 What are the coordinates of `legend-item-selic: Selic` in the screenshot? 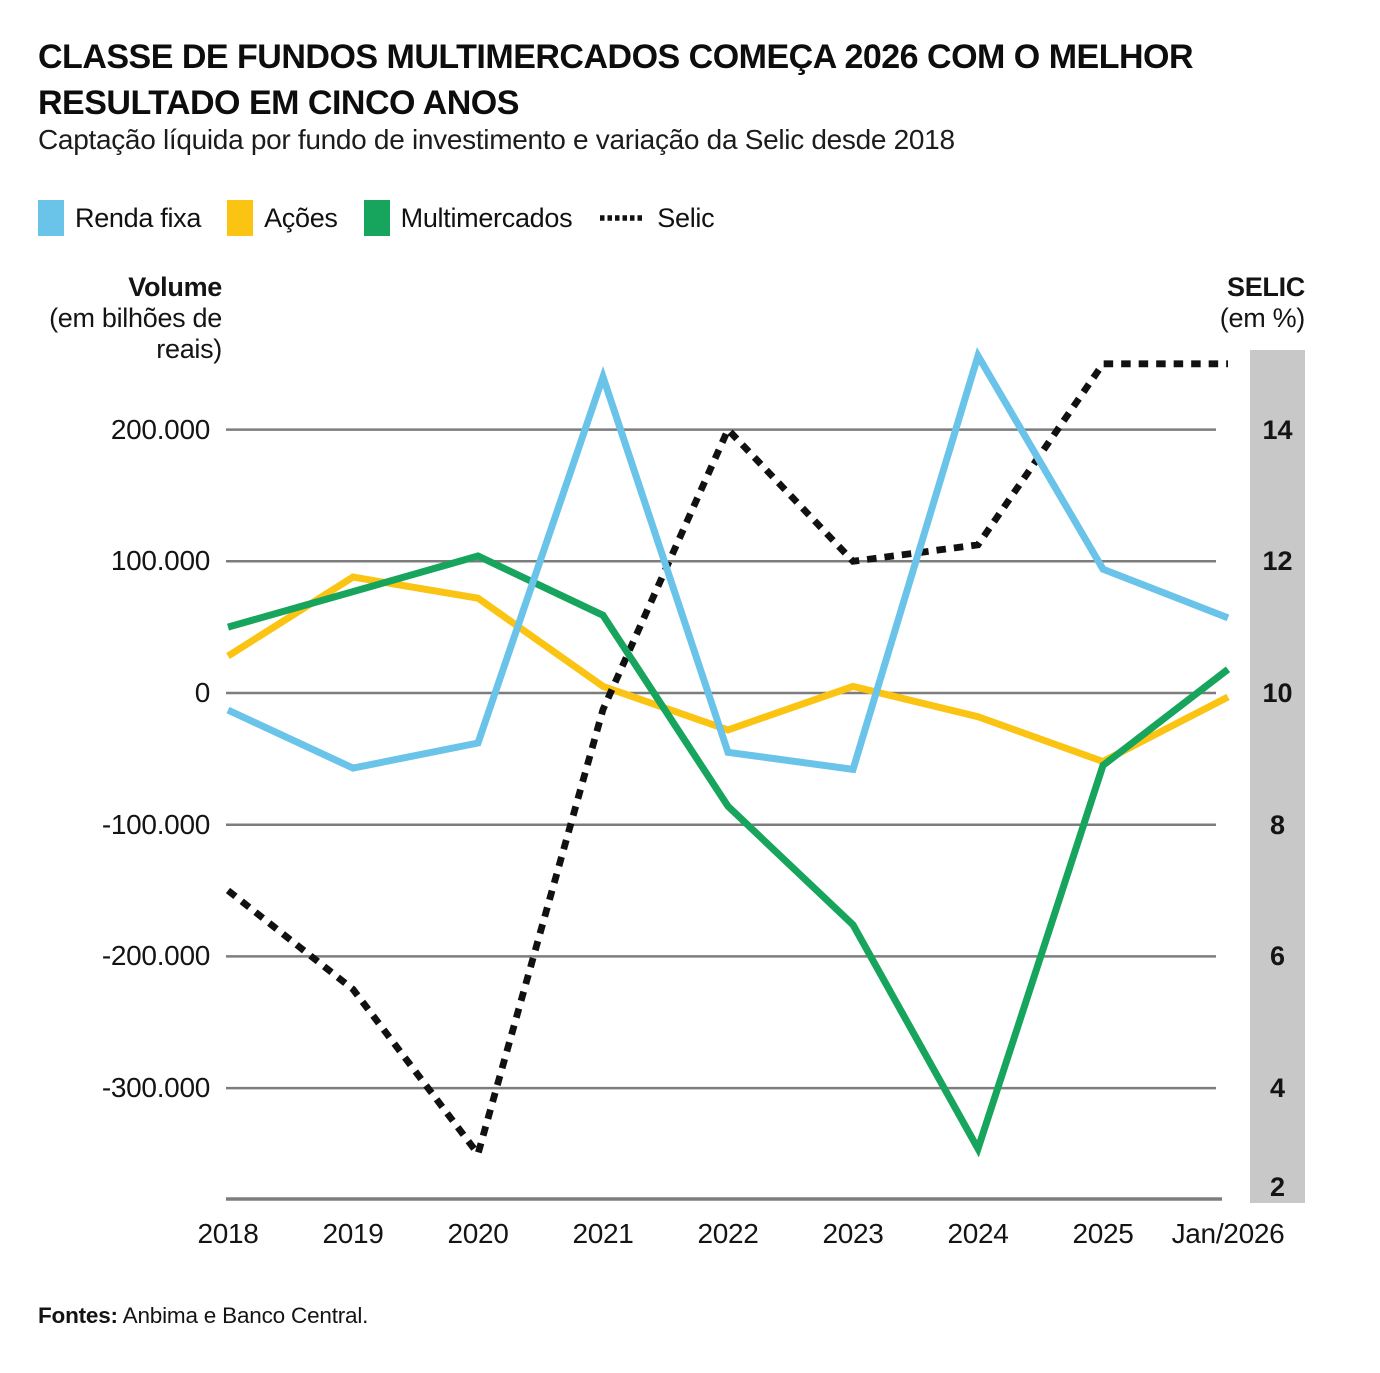 It's located at (656, 218).